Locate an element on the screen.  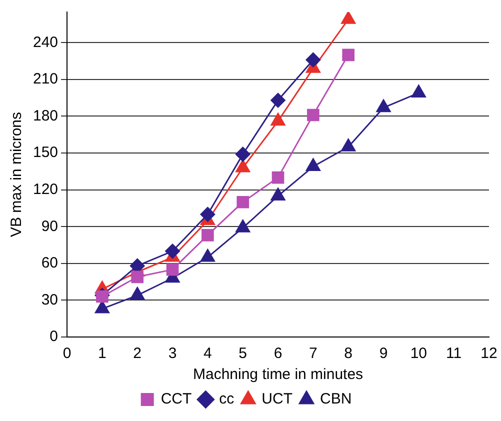
legend-label: CBN is located at coordinates (336, 399).